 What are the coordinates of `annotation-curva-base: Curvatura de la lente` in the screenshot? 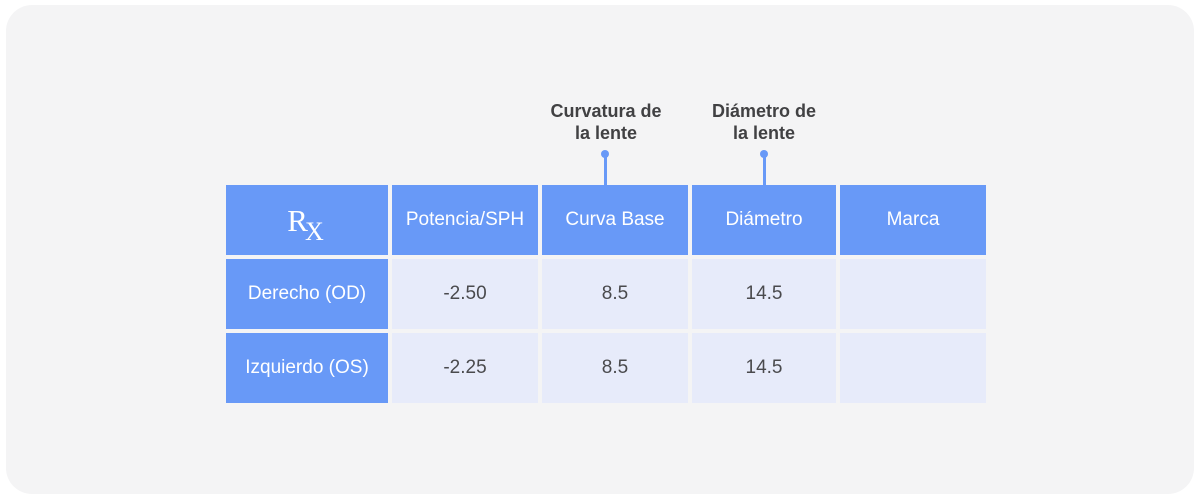 It's located at (606, 122).